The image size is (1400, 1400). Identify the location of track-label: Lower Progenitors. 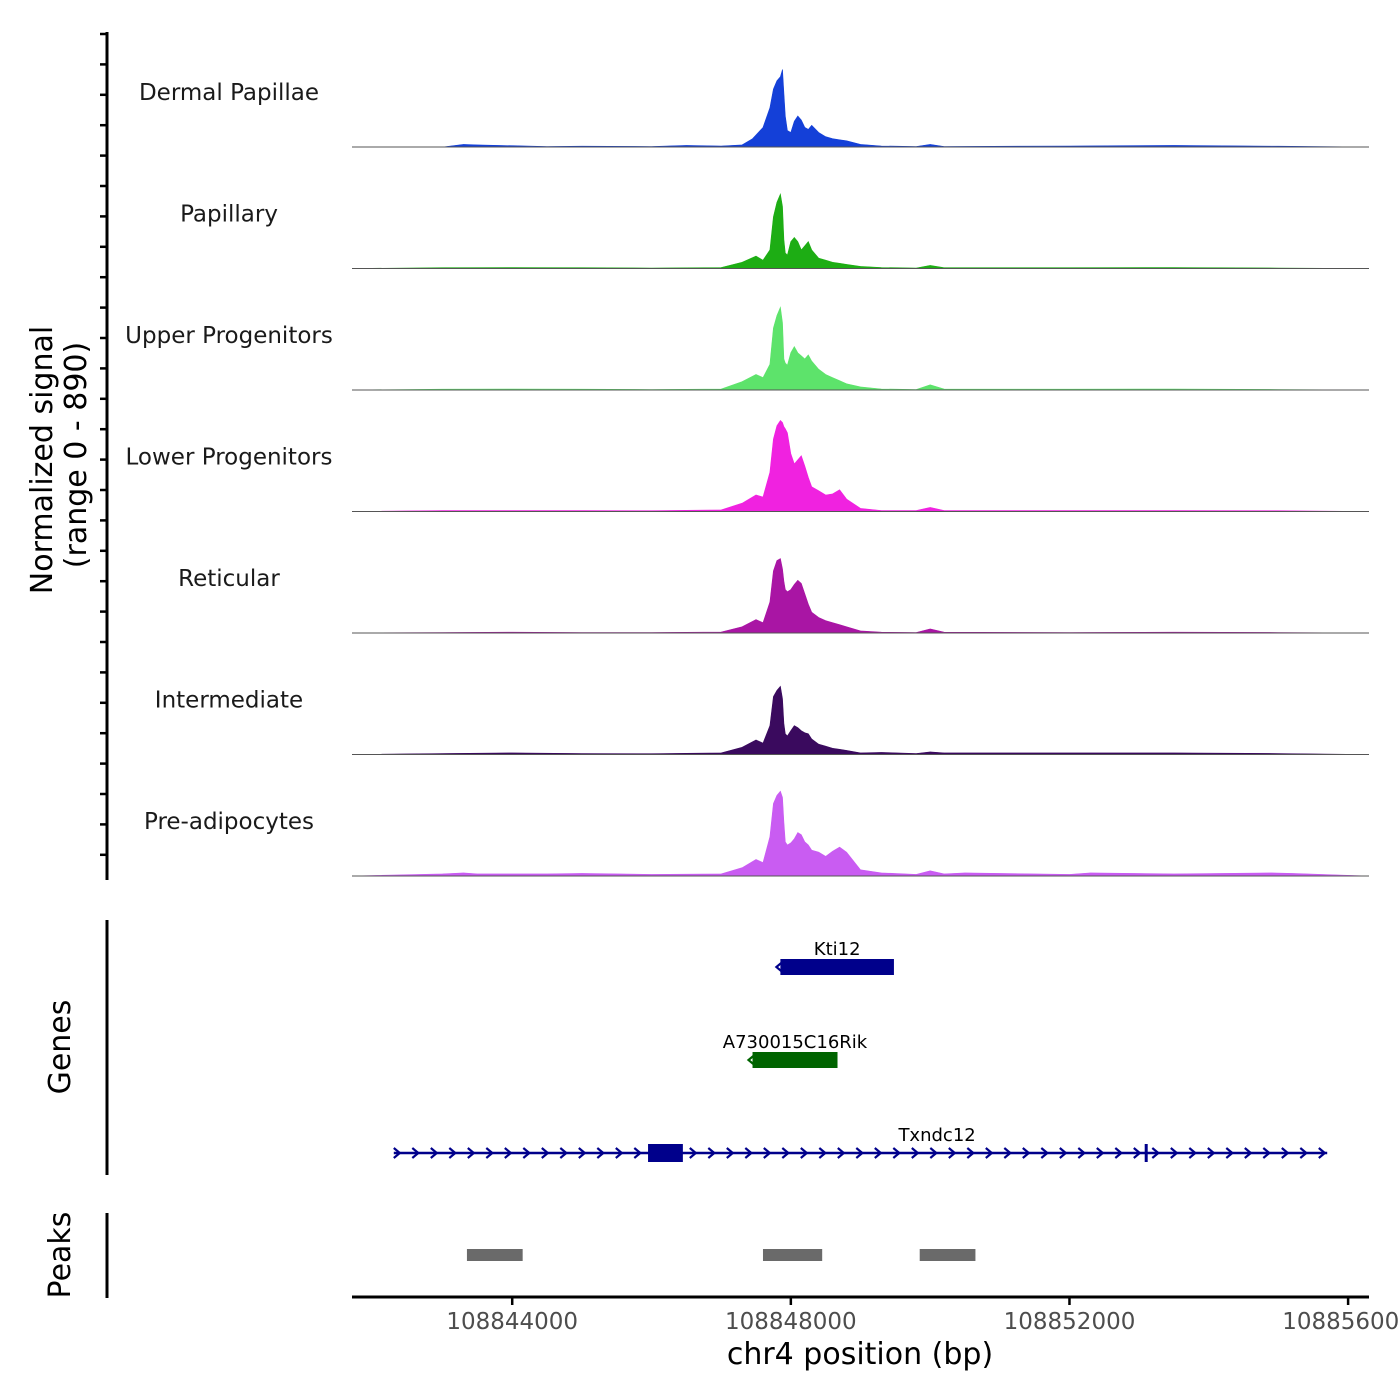
(229, 458).